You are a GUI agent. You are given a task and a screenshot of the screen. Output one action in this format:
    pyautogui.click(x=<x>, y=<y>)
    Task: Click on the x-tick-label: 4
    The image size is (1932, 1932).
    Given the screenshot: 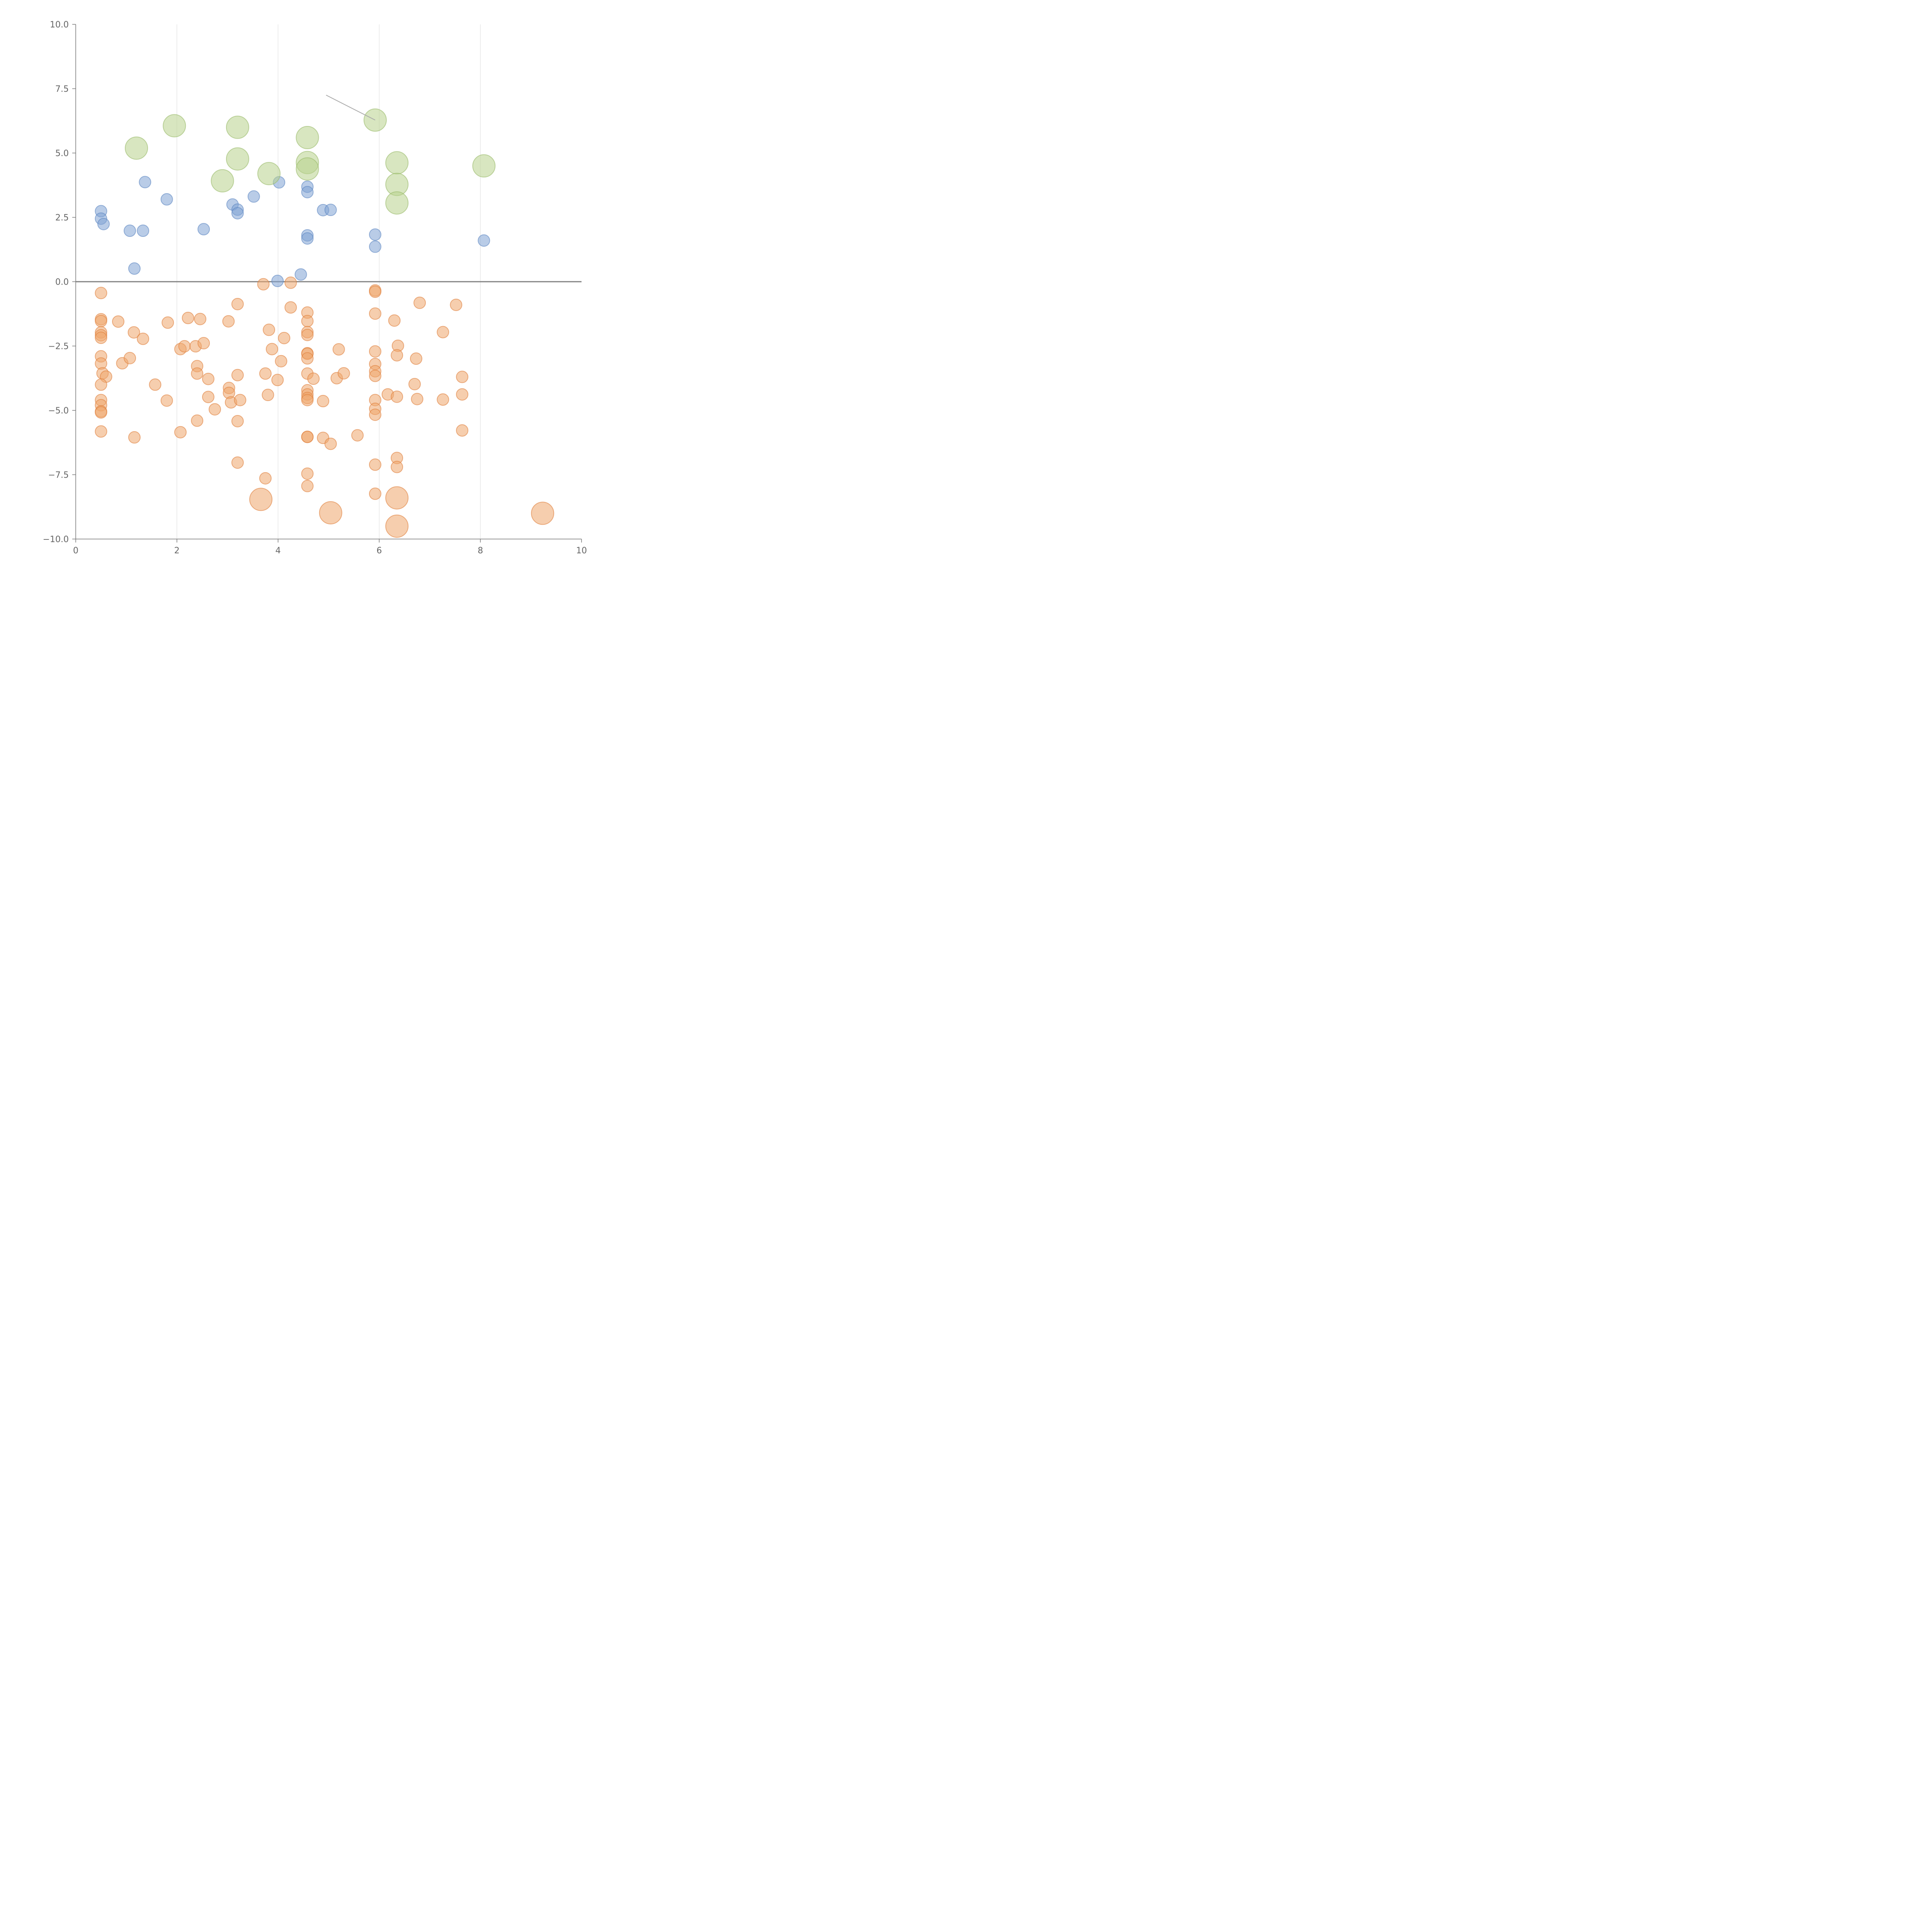 What is the action you would take?
    pyautogui.click(x=278, y=551)
    